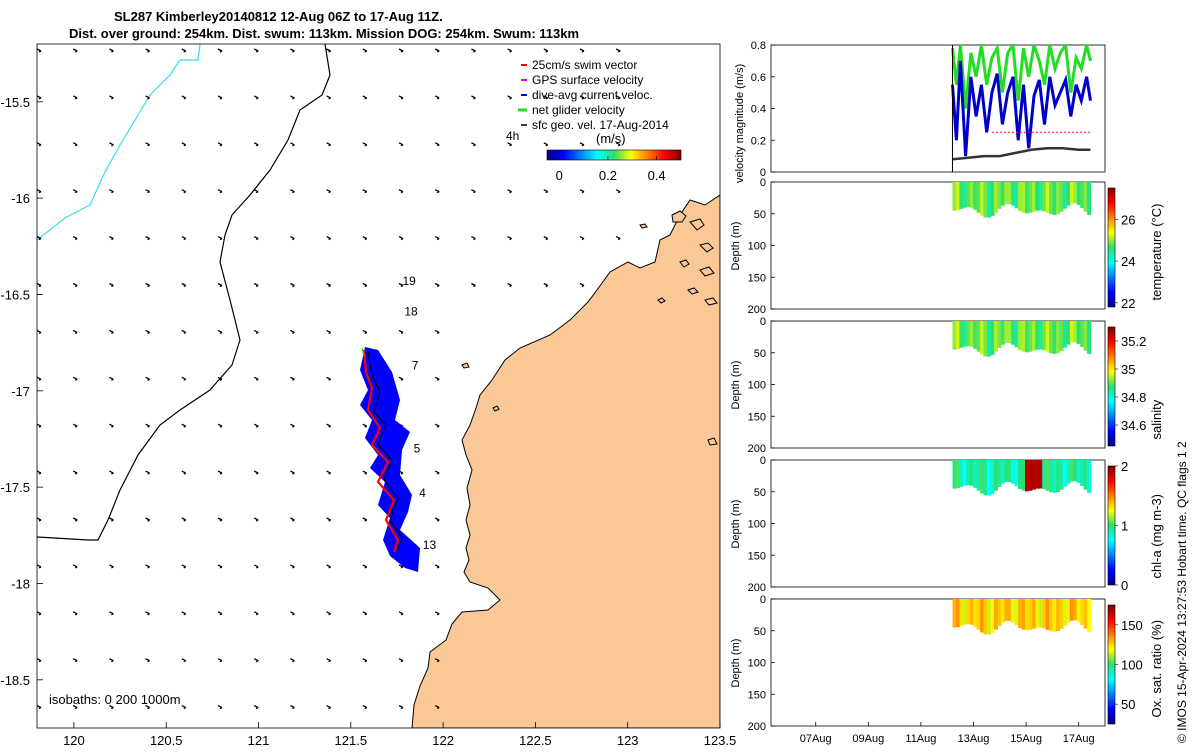  Describe the element at coordinates (592, 95) in the screenshot. I see `legend-entry-dive: dive-avg current veloc.` at that location.